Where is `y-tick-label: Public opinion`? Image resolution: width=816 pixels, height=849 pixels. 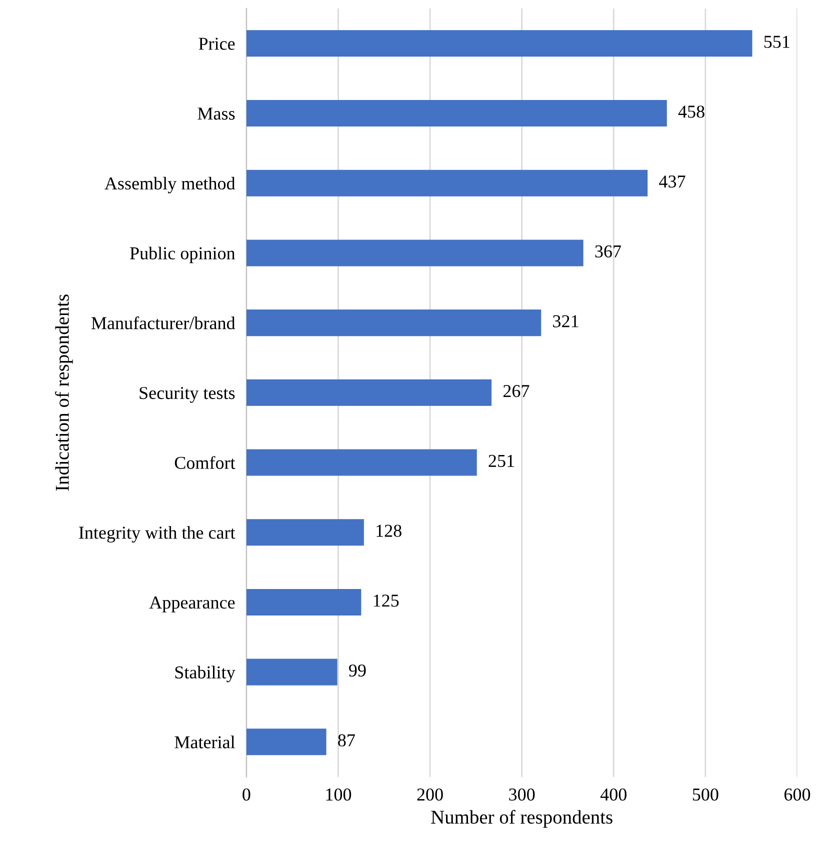 y-tick-label: Public opinion is located at coordinates (183, 255).